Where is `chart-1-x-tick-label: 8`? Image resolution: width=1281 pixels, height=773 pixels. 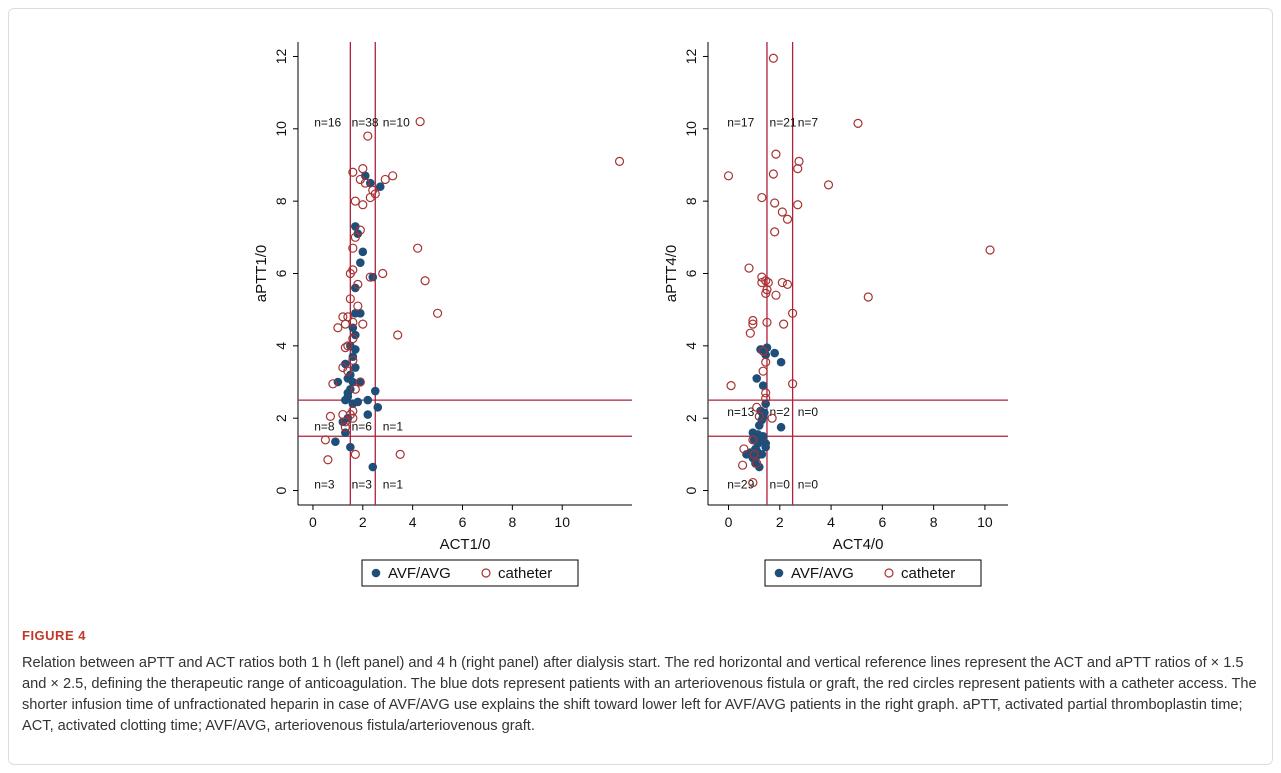
chart-1-x-tick-label: 8 is located at coordinates (934, 522).